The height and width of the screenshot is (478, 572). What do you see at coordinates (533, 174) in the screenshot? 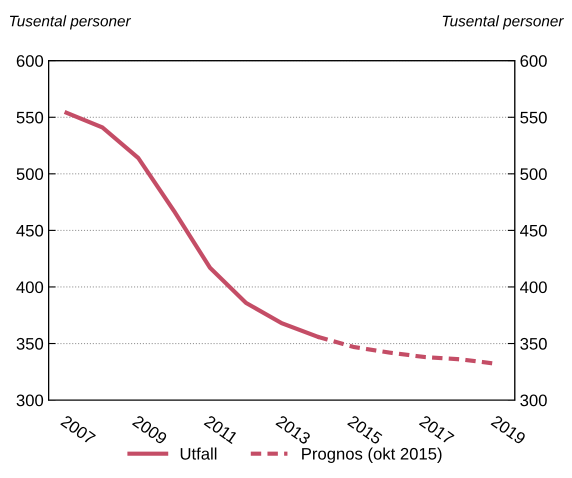
I see `y2-tick-label: 500` at bounding box center [533, 174].